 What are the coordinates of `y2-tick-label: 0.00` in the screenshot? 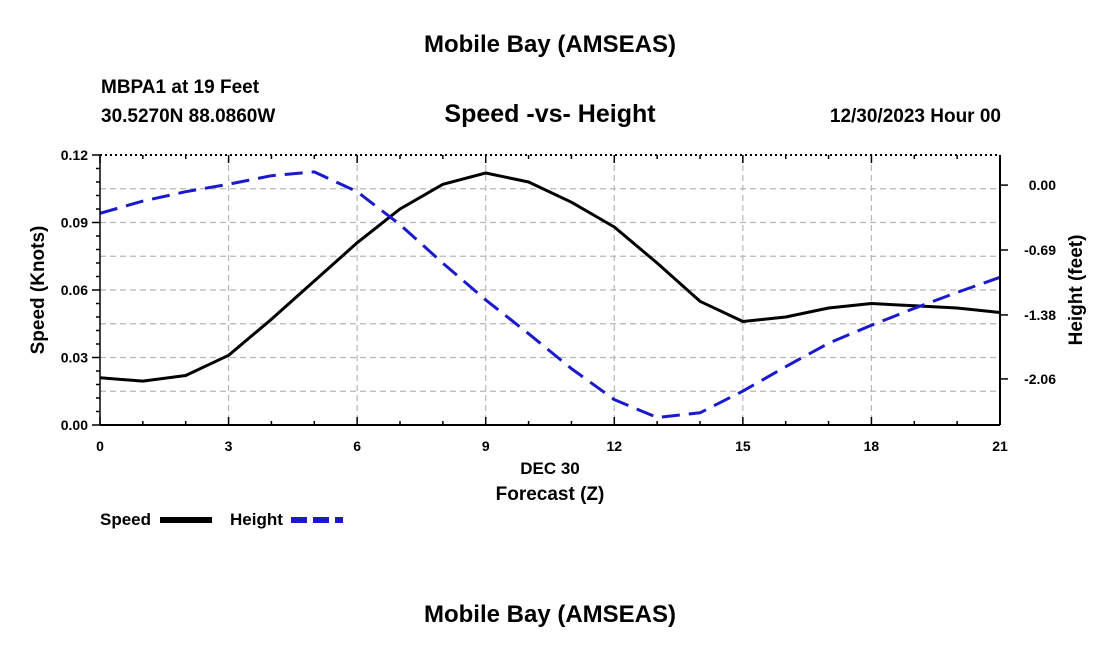 It's located at (1042, 185).